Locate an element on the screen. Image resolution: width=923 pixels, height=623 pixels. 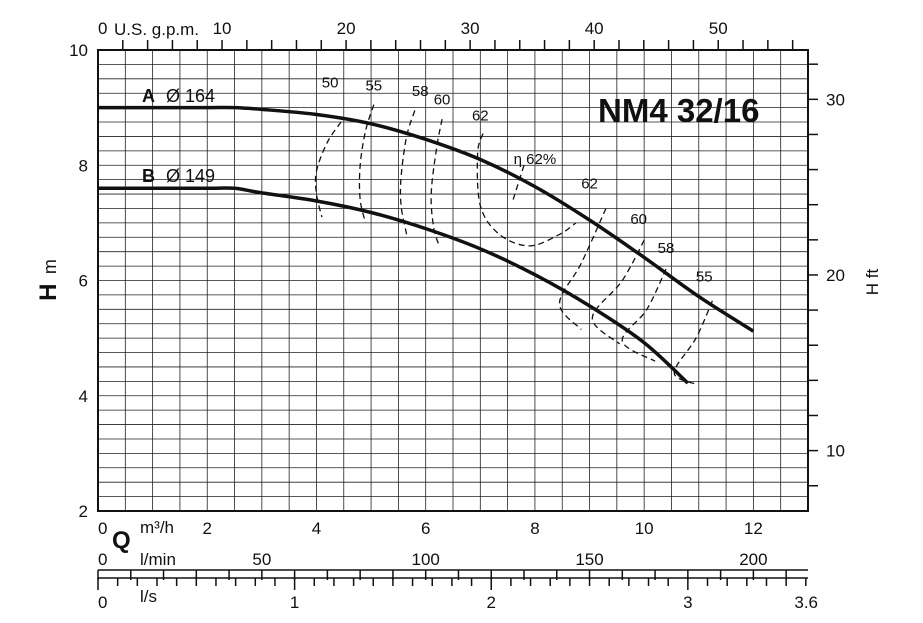
axis-label-h-m: H m is located at coordinates (48, 280).